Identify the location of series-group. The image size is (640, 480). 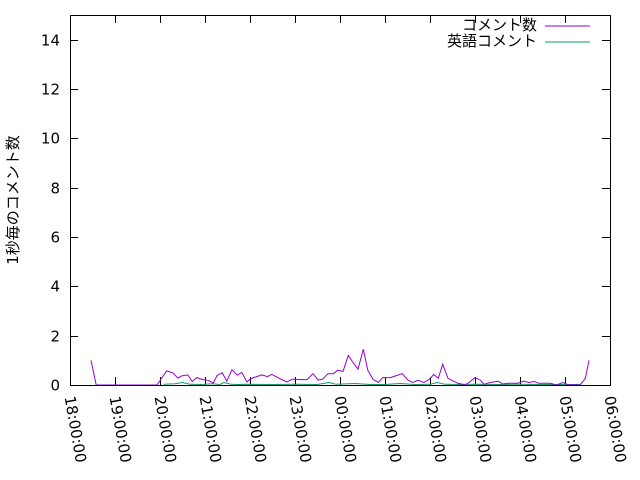
(340, 367).